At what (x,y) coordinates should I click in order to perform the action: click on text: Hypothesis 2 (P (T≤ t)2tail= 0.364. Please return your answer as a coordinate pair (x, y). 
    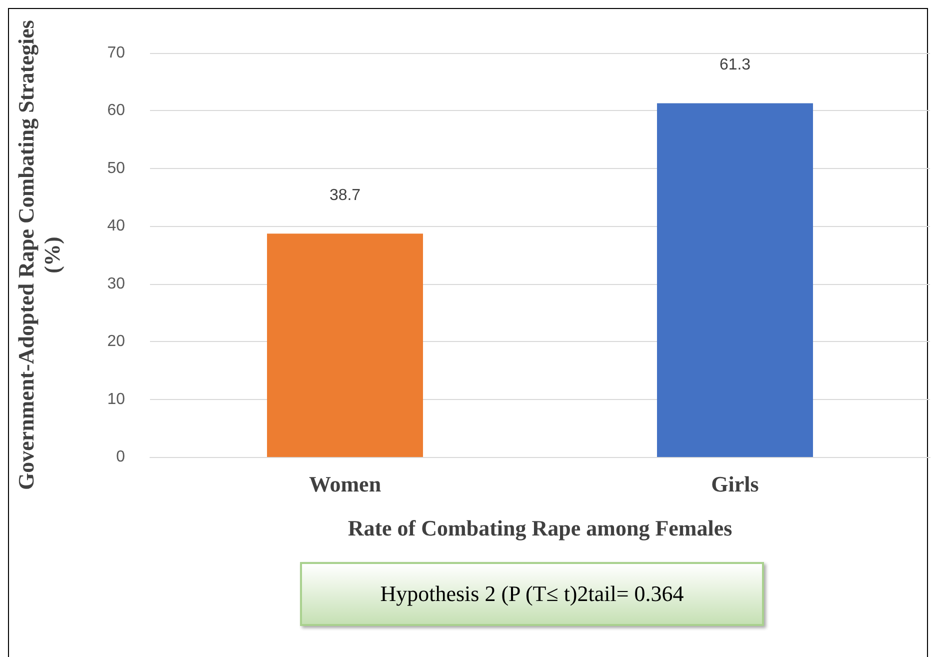
    Looking at the image, I should click on (532, 594).